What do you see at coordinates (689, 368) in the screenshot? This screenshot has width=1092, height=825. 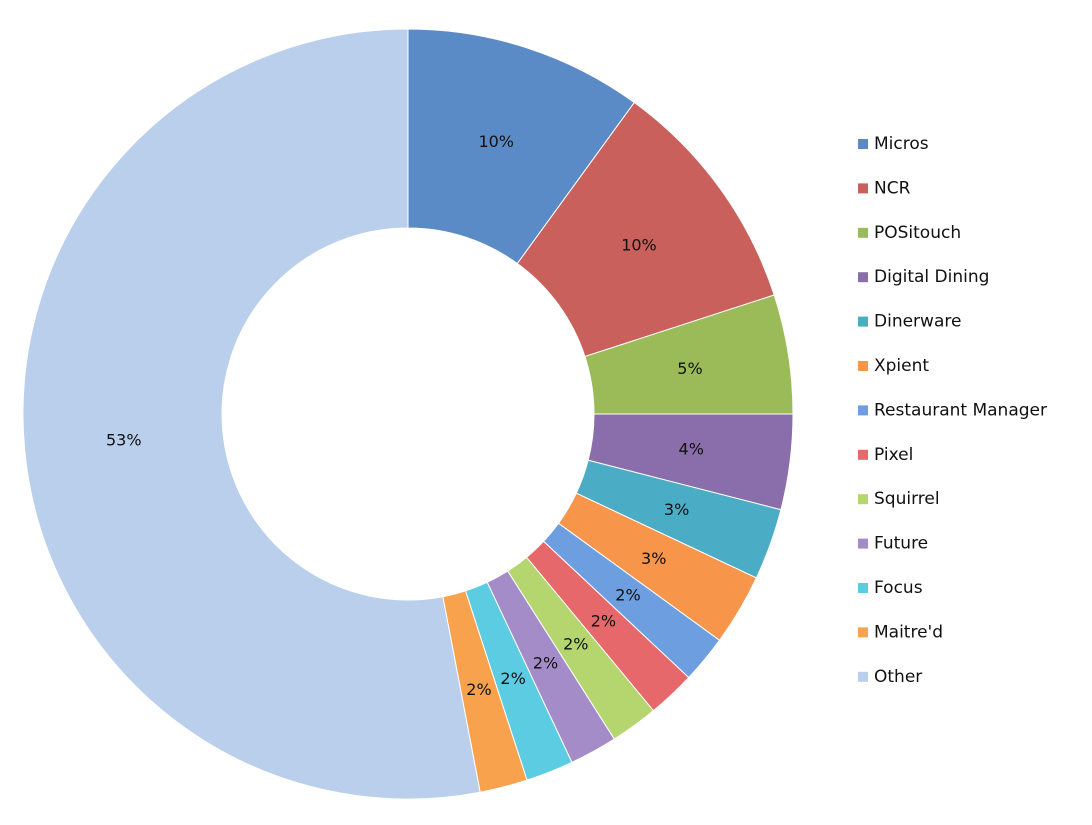 I see `data-label: 5%` at bounding box center [689, 368].